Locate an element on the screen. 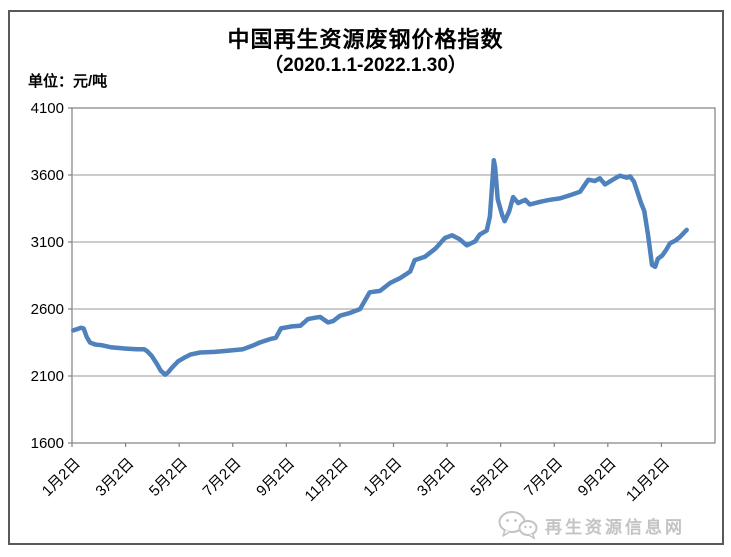 The height and width of the screenshot is (557, 731). wechat-icon is located at coordinates (518, 525).